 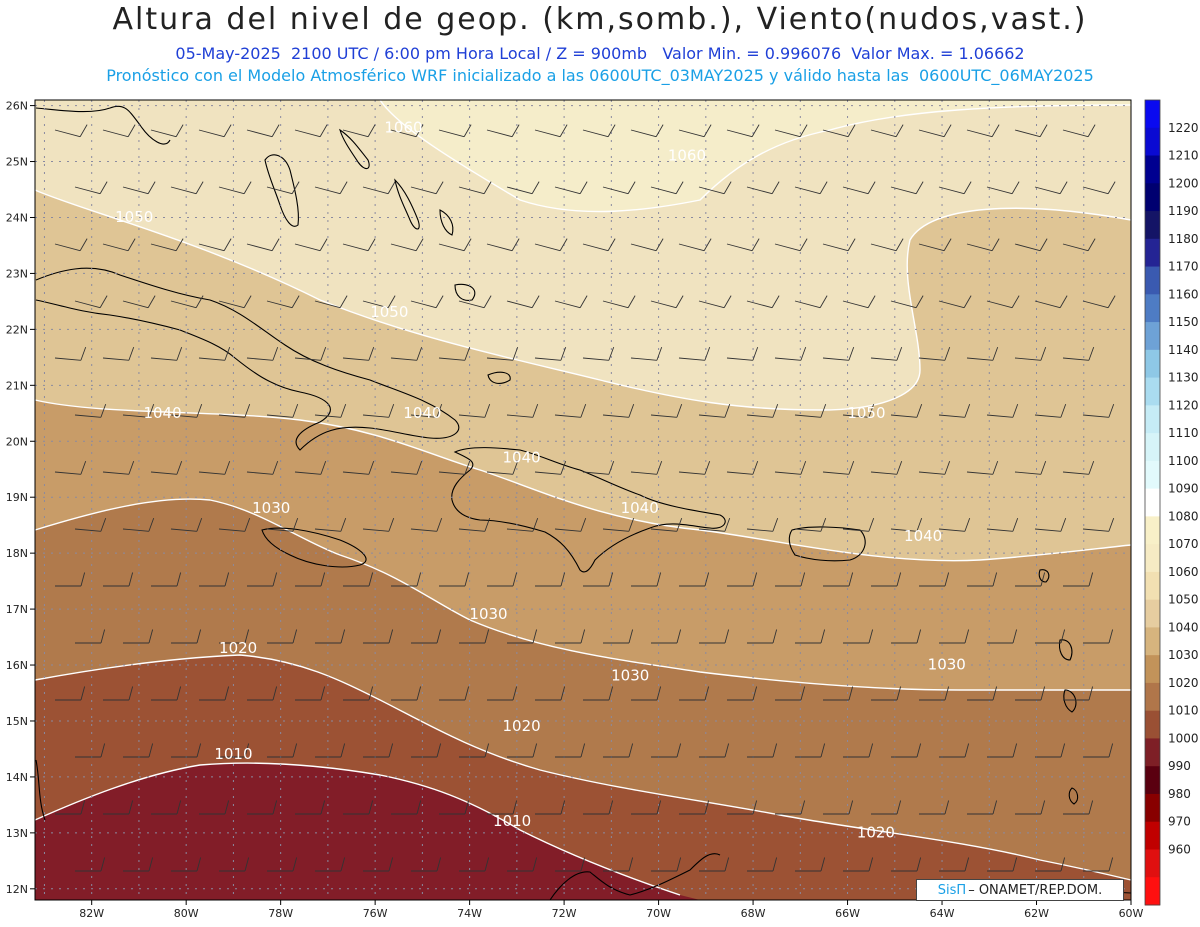 I want to click on contour-label: 1060, so click(x=403, y=127).